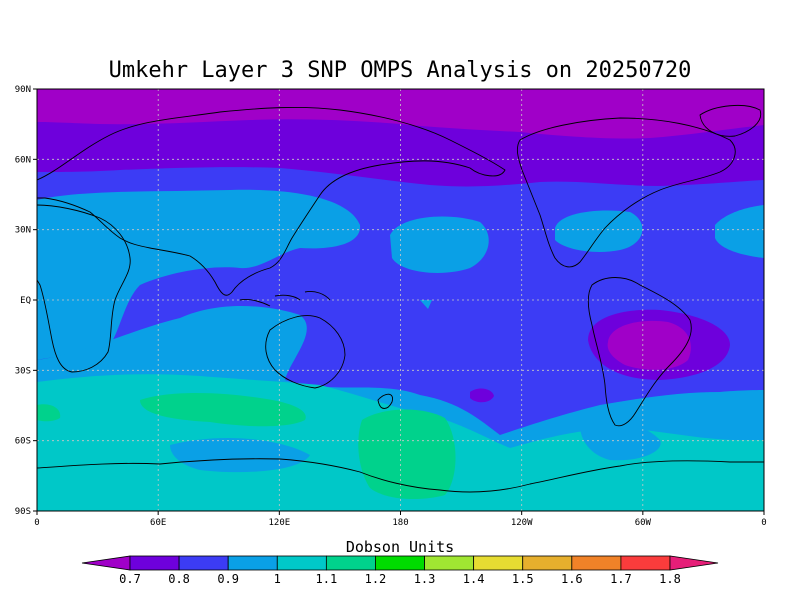 This screenshot has height=600, width=800. I want to click on band-below-0-7-north, so click(400, 114).